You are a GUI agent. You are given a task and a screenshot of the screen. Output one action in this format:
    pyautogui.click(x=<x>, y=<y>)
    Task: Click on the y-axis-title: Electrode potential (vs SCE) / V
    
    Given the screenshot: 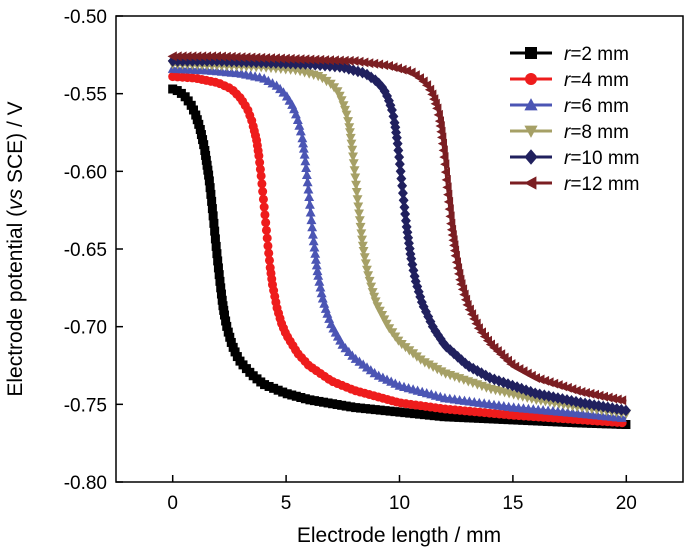 What is the action you would take?
    pyautogui.click(x=15, y=248)
    